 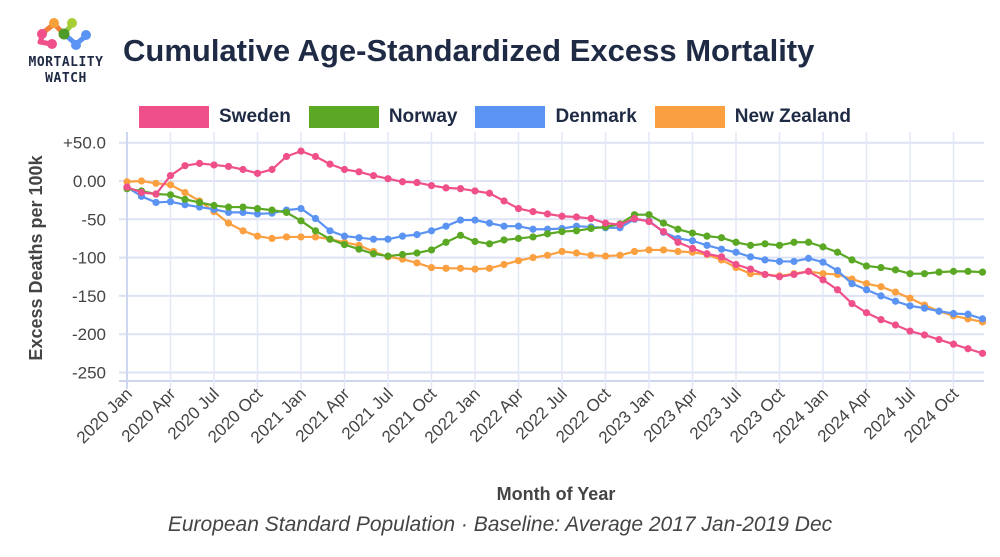 I want to click on legend-item-new-zealand: New Zealand, so click(x=752, y=117).